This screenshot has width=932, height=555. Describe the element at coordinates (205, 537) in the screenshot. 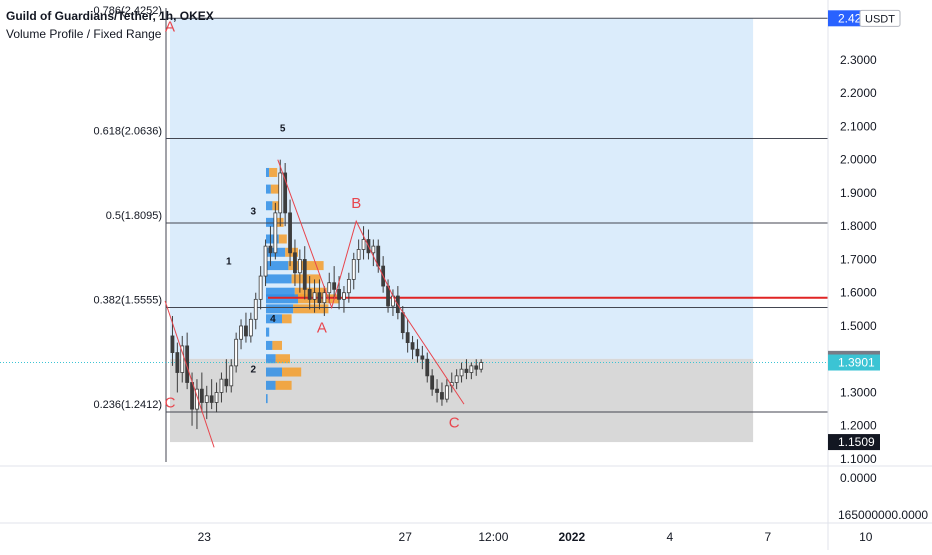

I see `time-tick-label: 23` at that location.